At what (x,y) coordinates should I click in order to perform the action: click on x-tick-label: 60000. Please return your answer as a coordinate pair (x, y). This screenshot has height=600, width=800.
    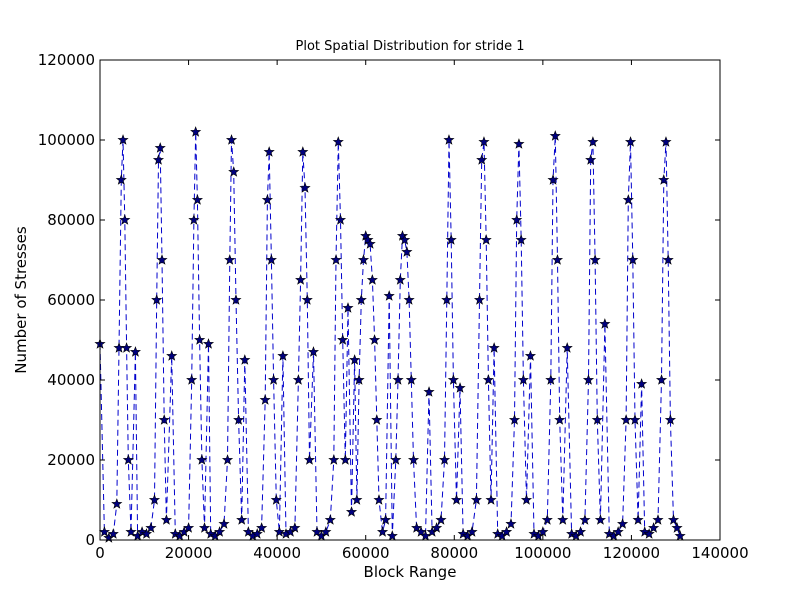
    Looking at the image, I should click on (366, 553).